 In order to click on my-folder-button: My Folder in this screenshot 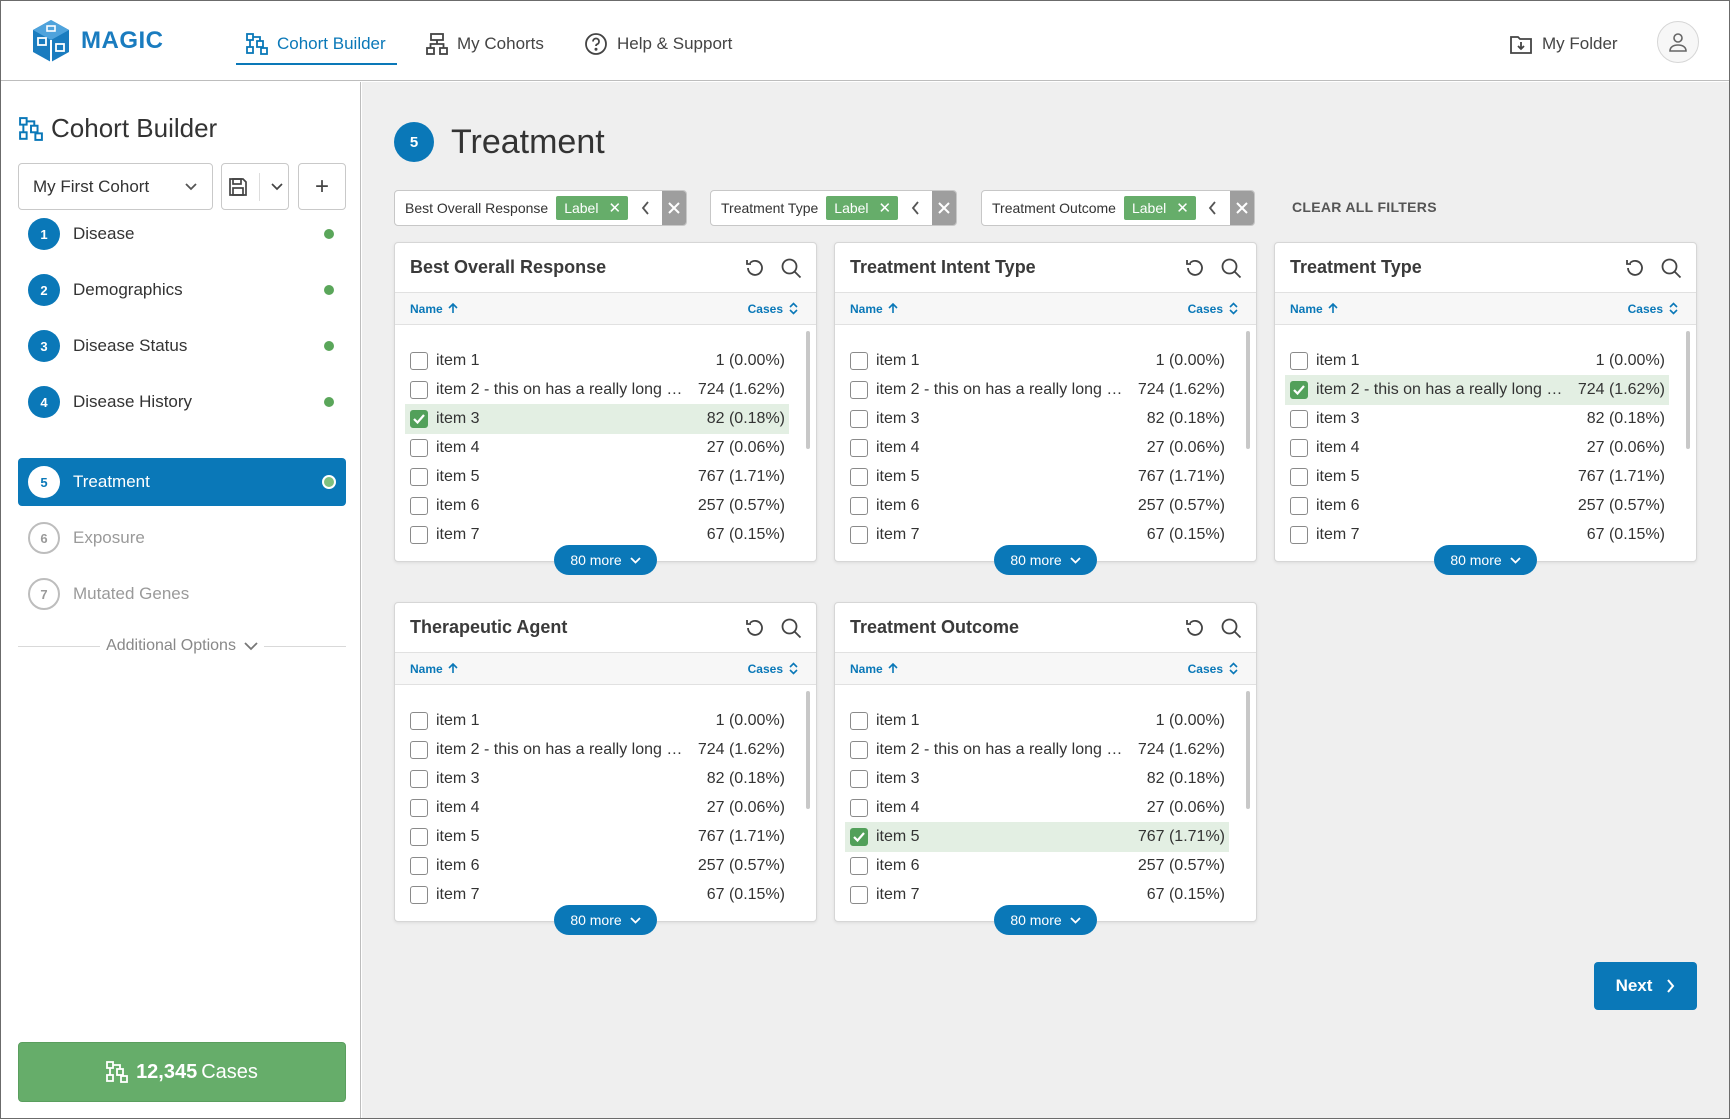, I will do `click(1563, 44)`.